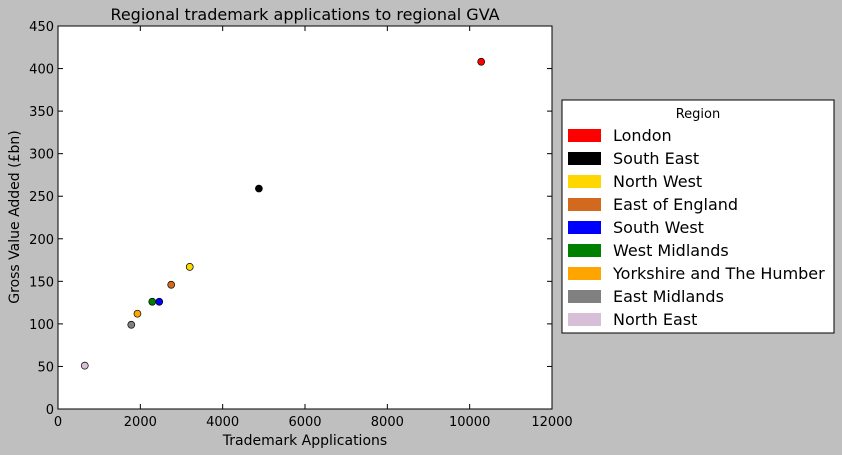 This screenshot has height=455, width=842. What do you see at coordinates (41, 112) in the screenshot?
I see `y-tick-label: 350` at bounding box center [41, 112].